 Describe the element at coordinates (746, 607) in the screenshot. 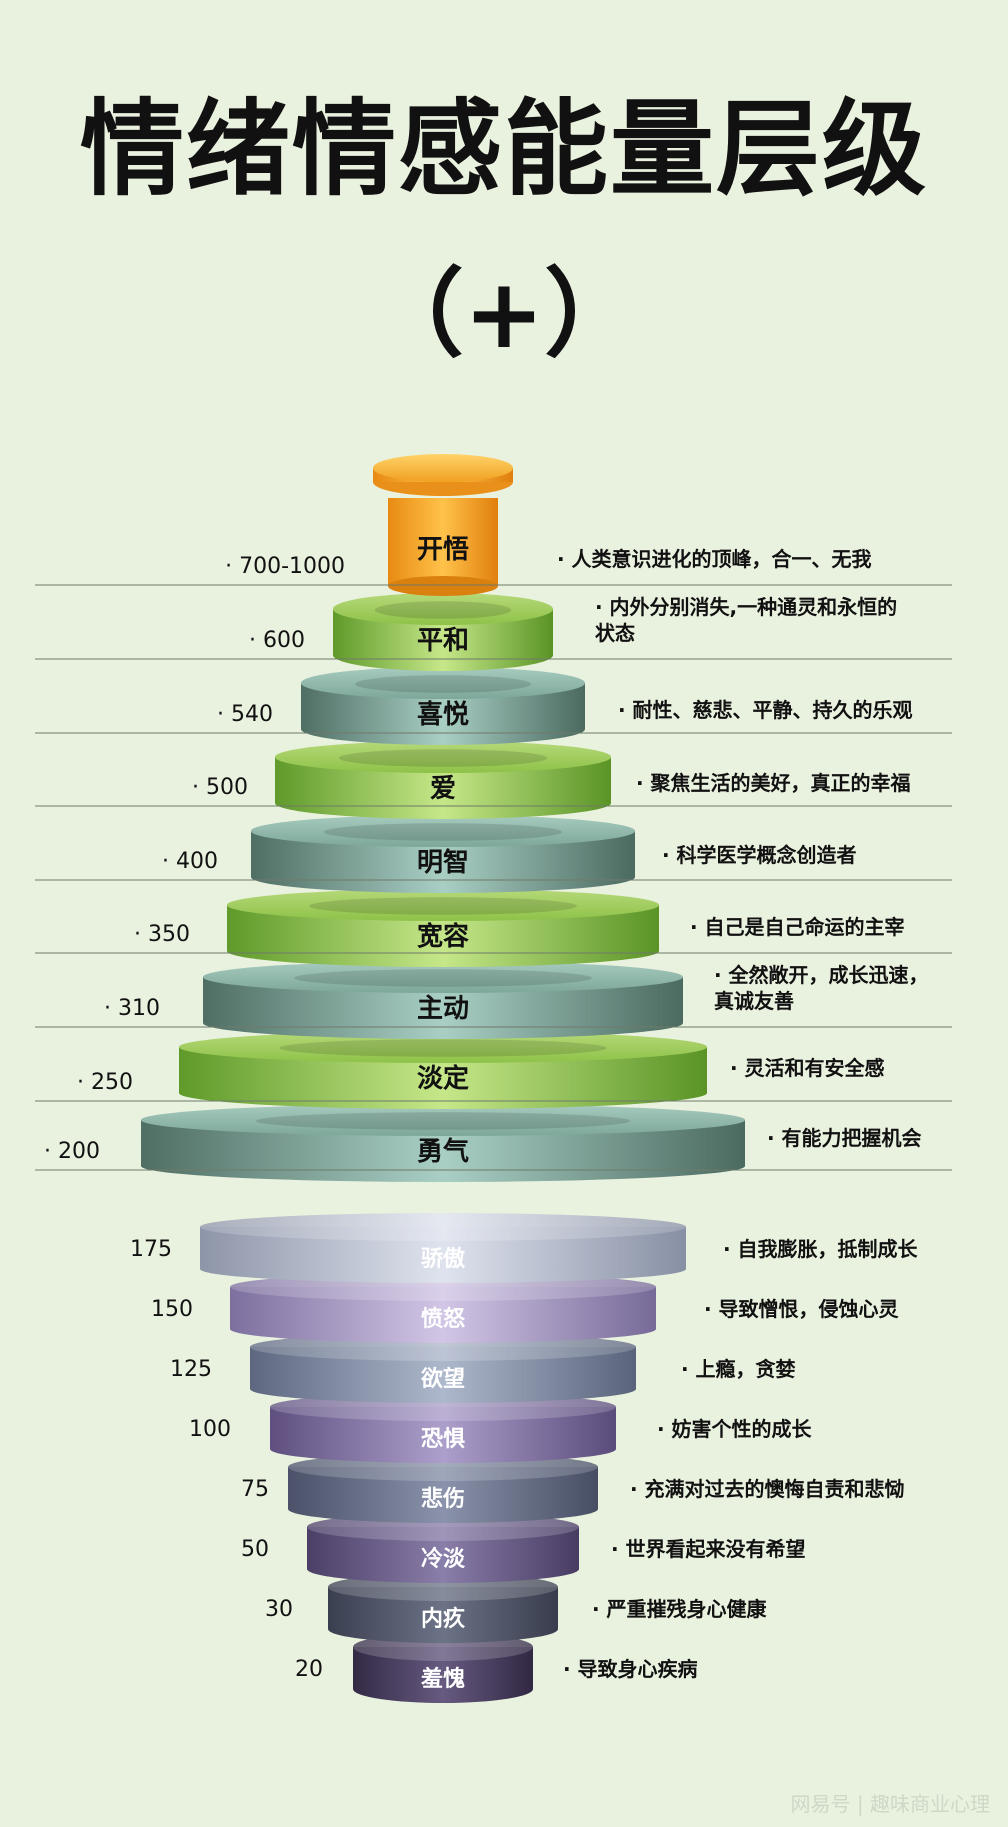

I see `level-description: · 内外分别消失,一种通灵和永恒的` at that location.